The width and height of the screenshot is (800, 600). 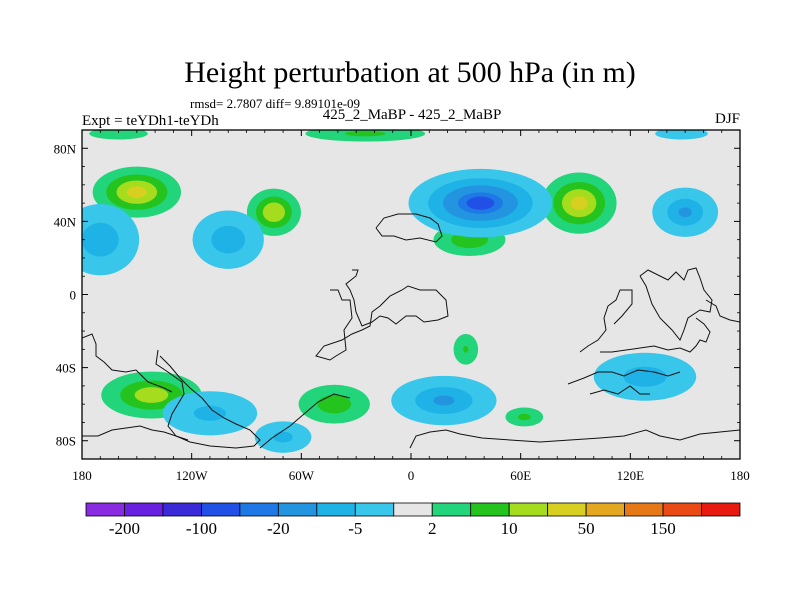 What do you see at coordinates (192, 475) in the screenshot?
I see `x-tick-label: 120W` at bounding box center [192, 475].